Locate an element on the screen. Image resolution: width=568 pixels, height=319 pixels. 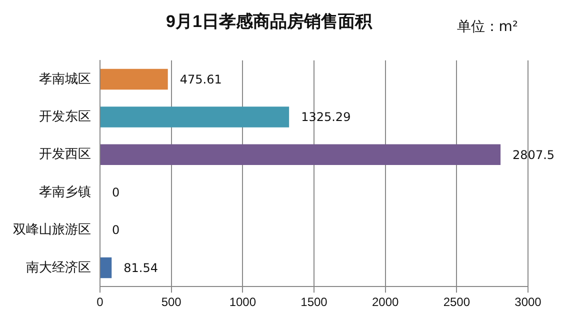
text: 单位：m² is located at coordinates (487, 27).